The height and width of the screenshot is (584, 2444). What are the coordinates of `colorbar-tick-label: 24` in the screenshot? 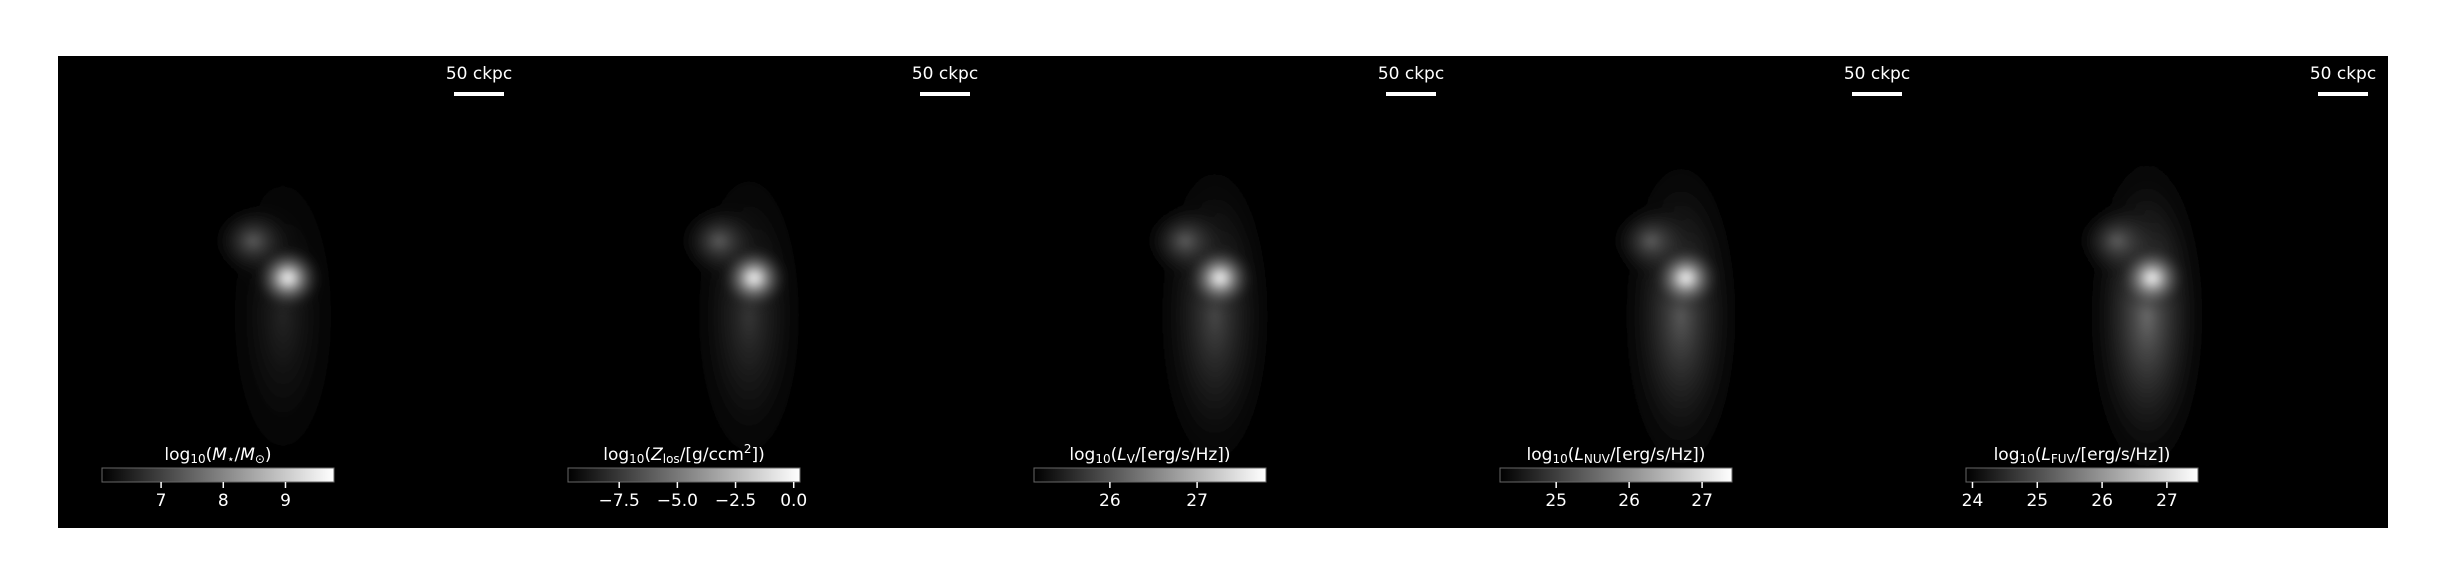 It's located at (1973, 501).